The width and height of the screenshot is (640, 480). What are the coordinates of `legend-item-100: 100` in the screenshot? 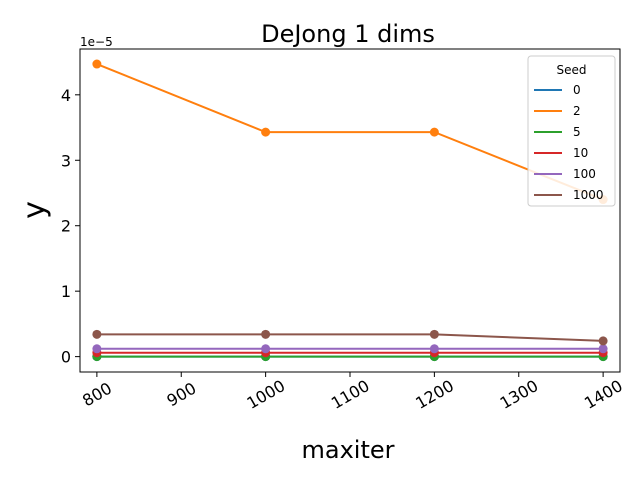 It's located at (565, 174).